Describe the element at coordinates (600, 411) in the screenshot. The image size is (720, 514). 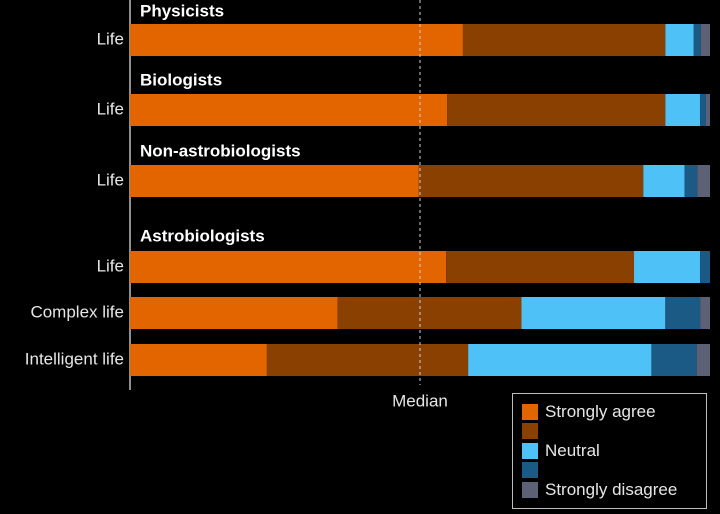
I see `legend-label: Strongly agree` at that location.